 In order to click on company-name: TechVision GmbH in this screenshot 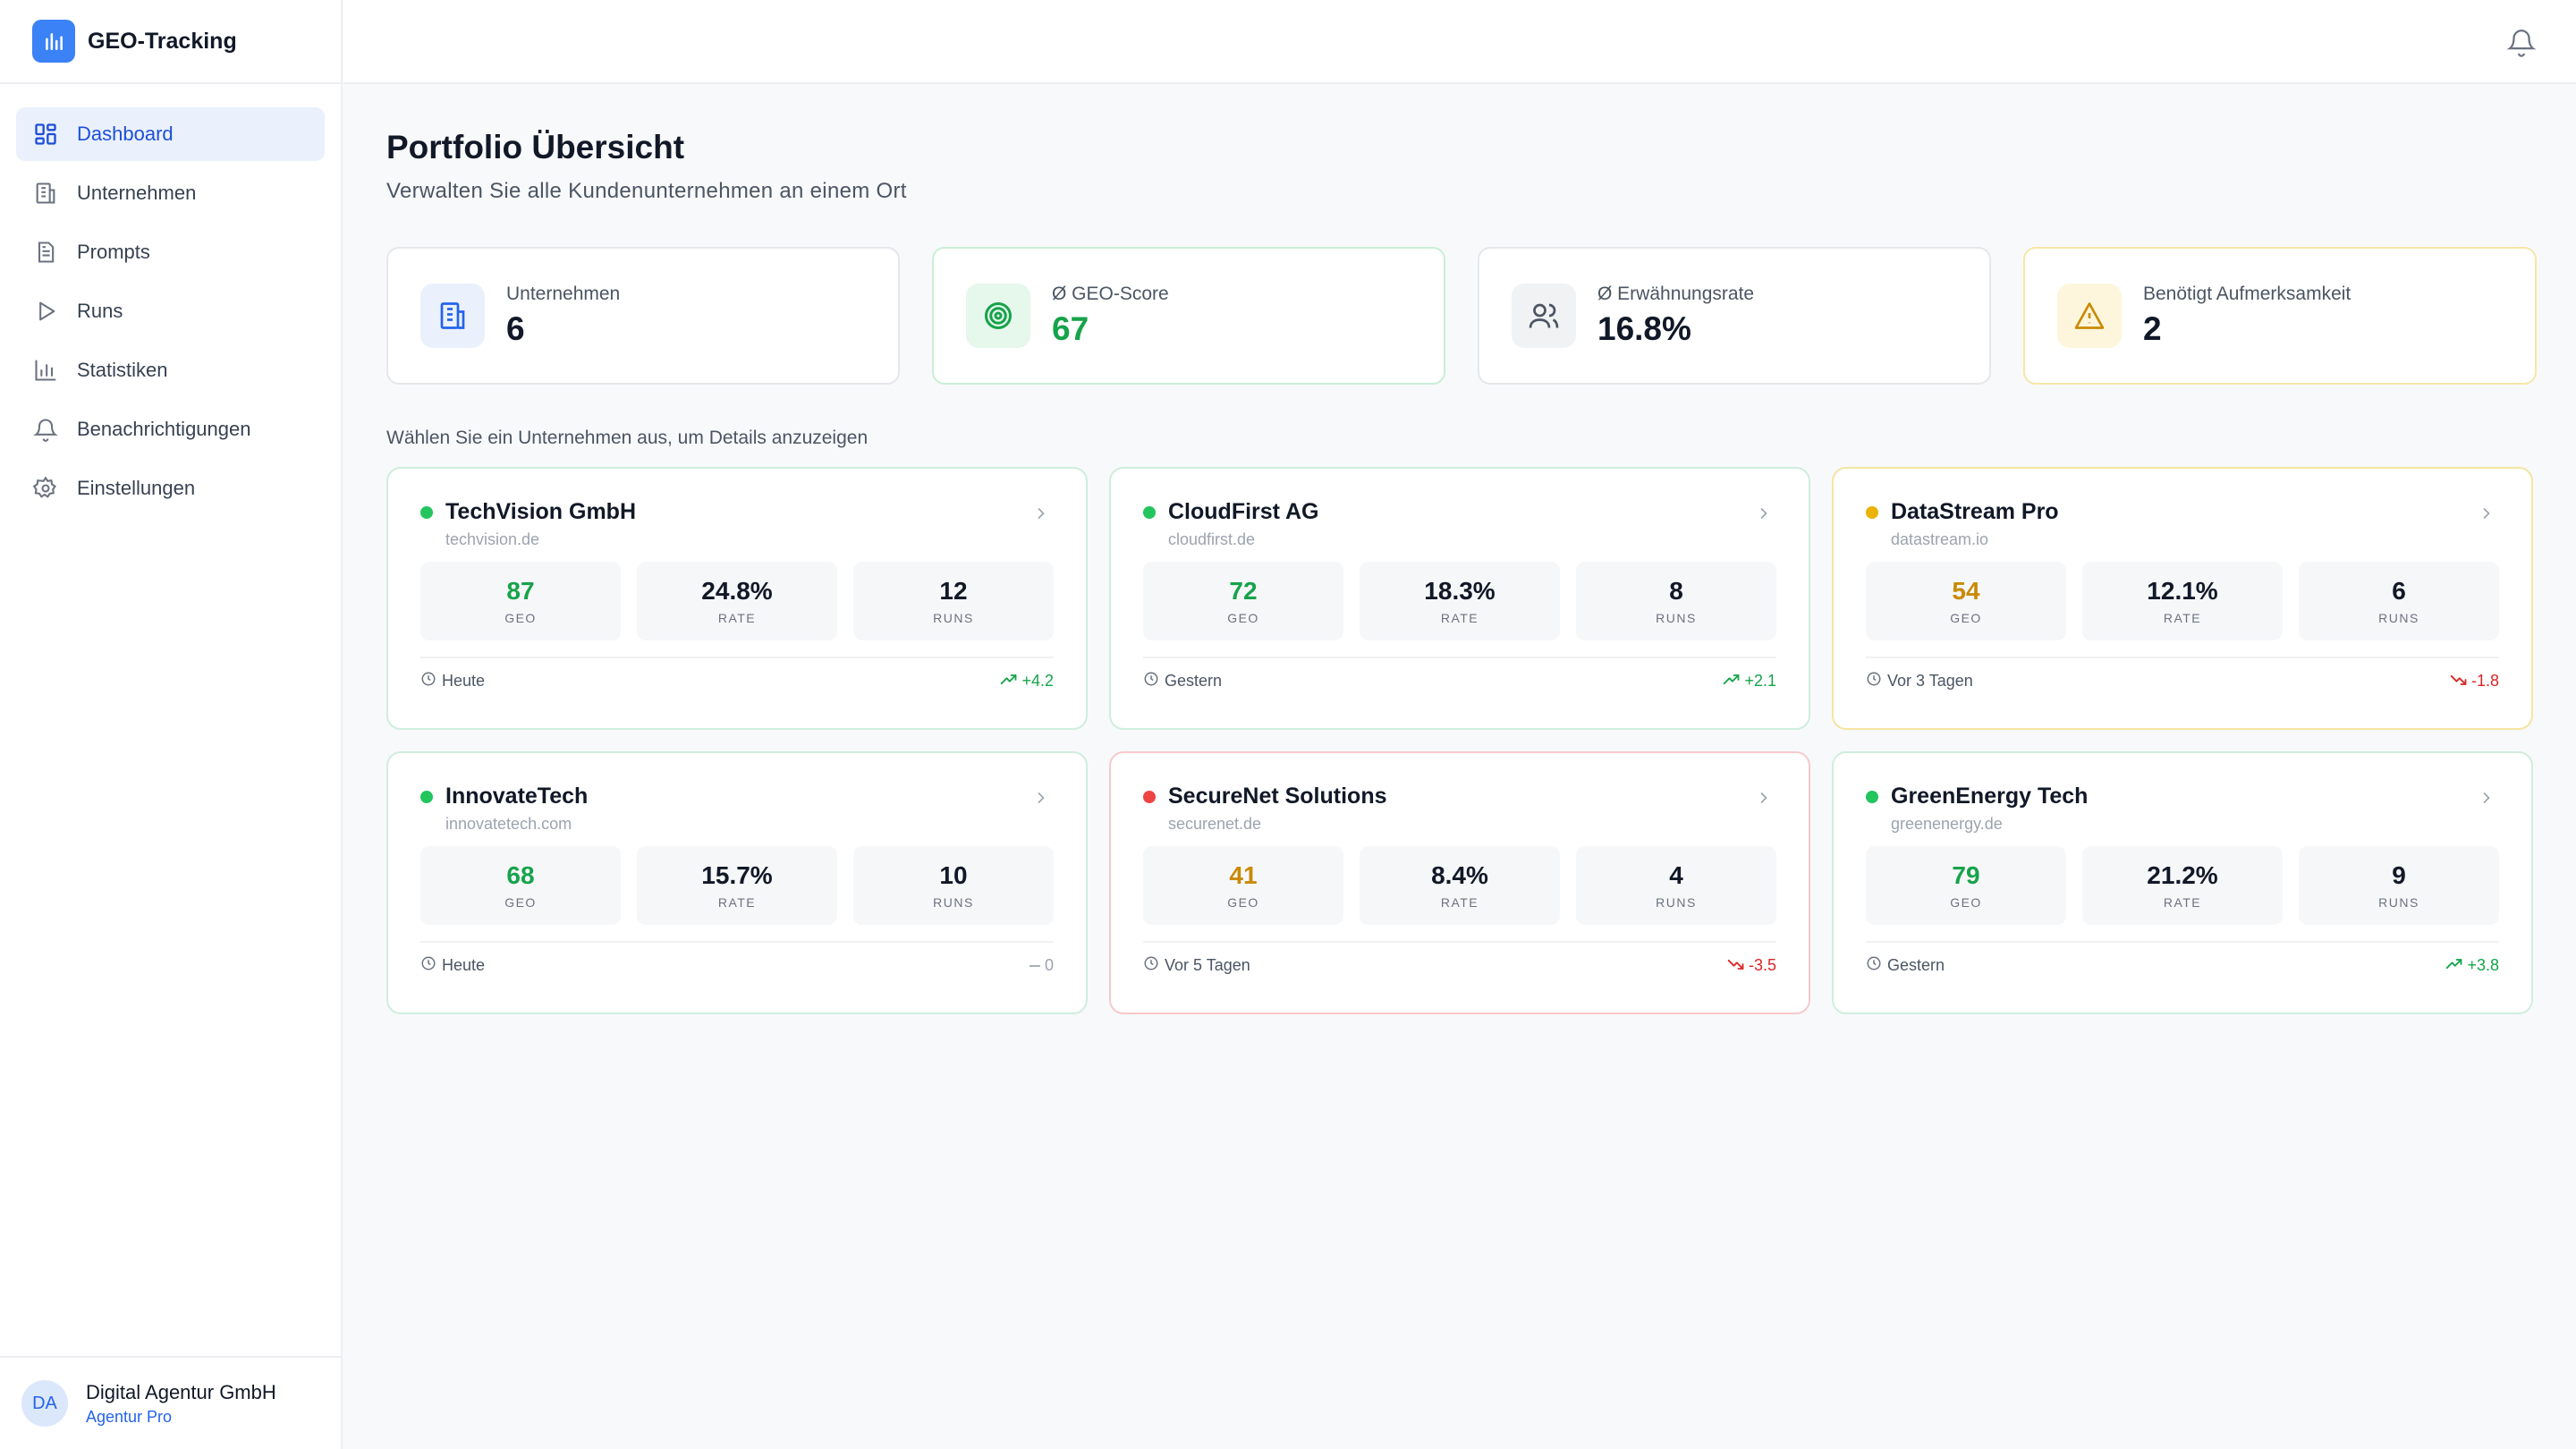, I will do `click(541, 511)`.